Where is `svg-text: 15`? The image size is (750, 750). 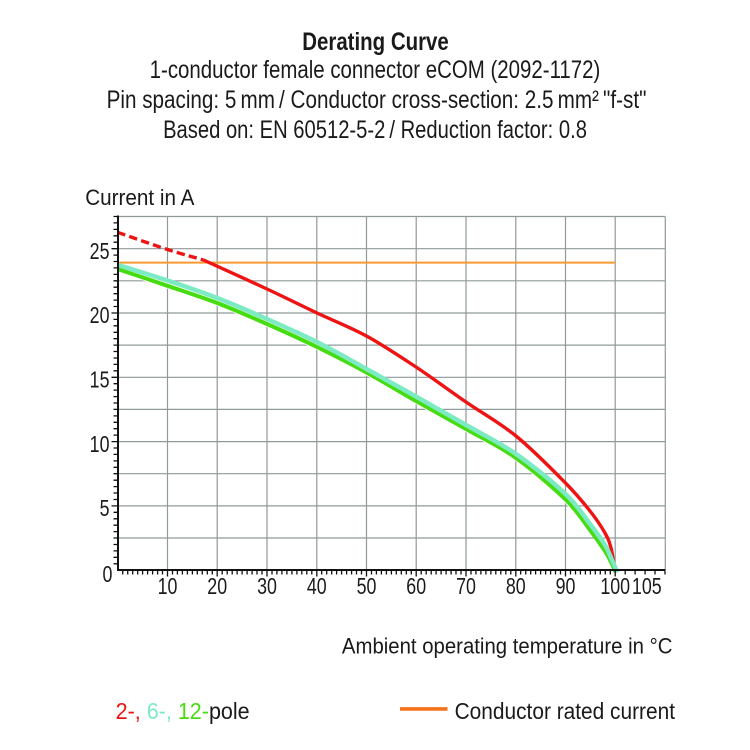 svg-text: 15 is located at coordinates (100, 380).